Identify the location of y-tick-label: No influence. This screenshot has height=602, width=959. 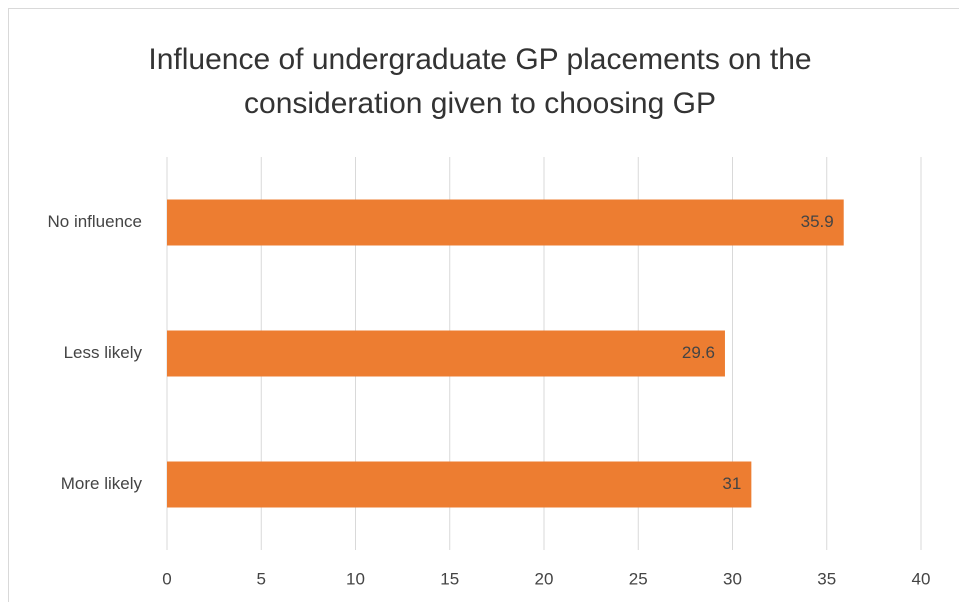
(94, 221).